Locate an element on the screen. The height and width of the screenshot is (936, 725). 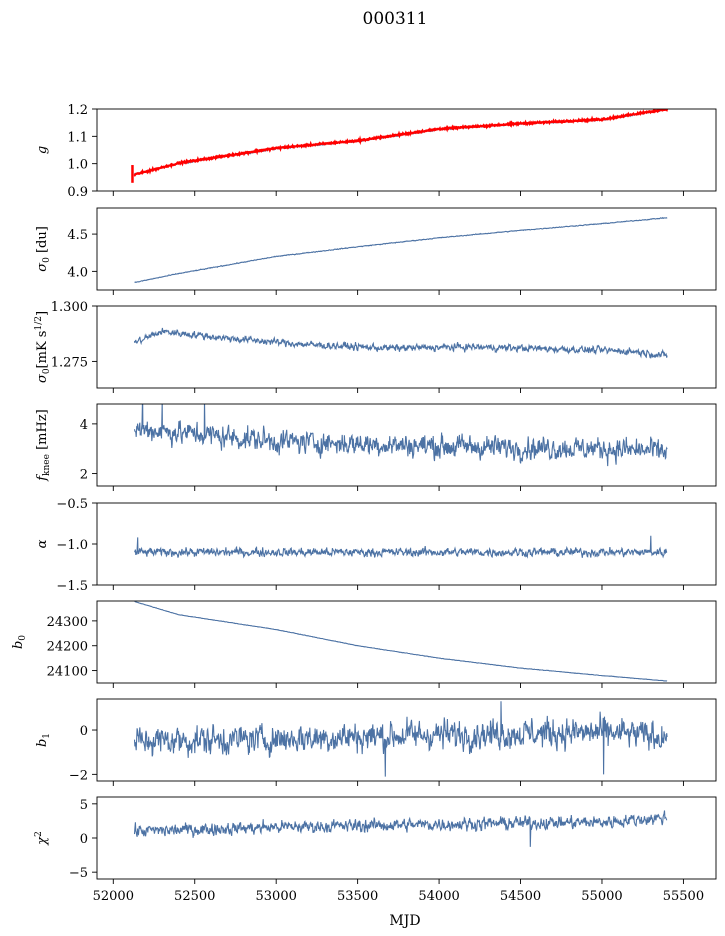
x-tick-label: 53500 is located at coordinates (357, 896).